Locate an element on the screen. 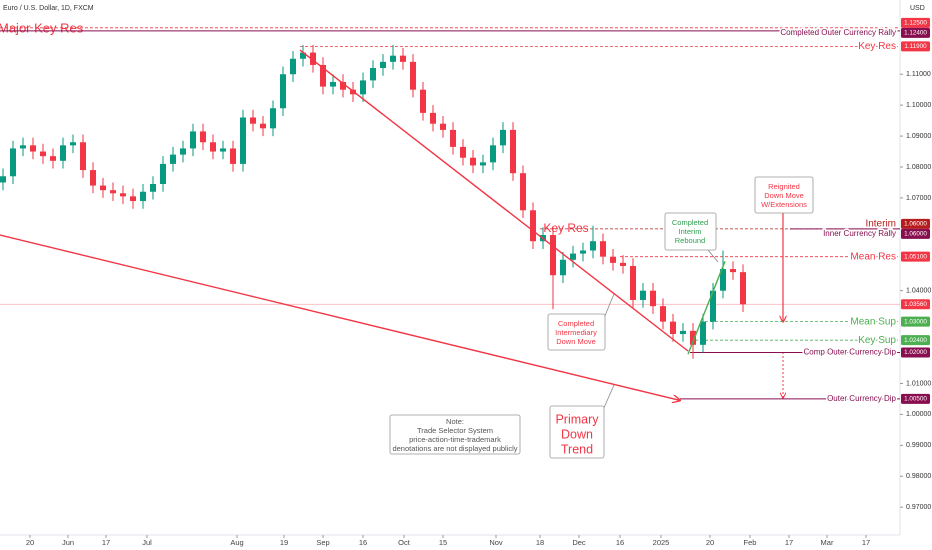 Image resolution: width=932 pixels, height=550 pixels. y-tick-label: 1.11000 is located at coordinates (918, 74).